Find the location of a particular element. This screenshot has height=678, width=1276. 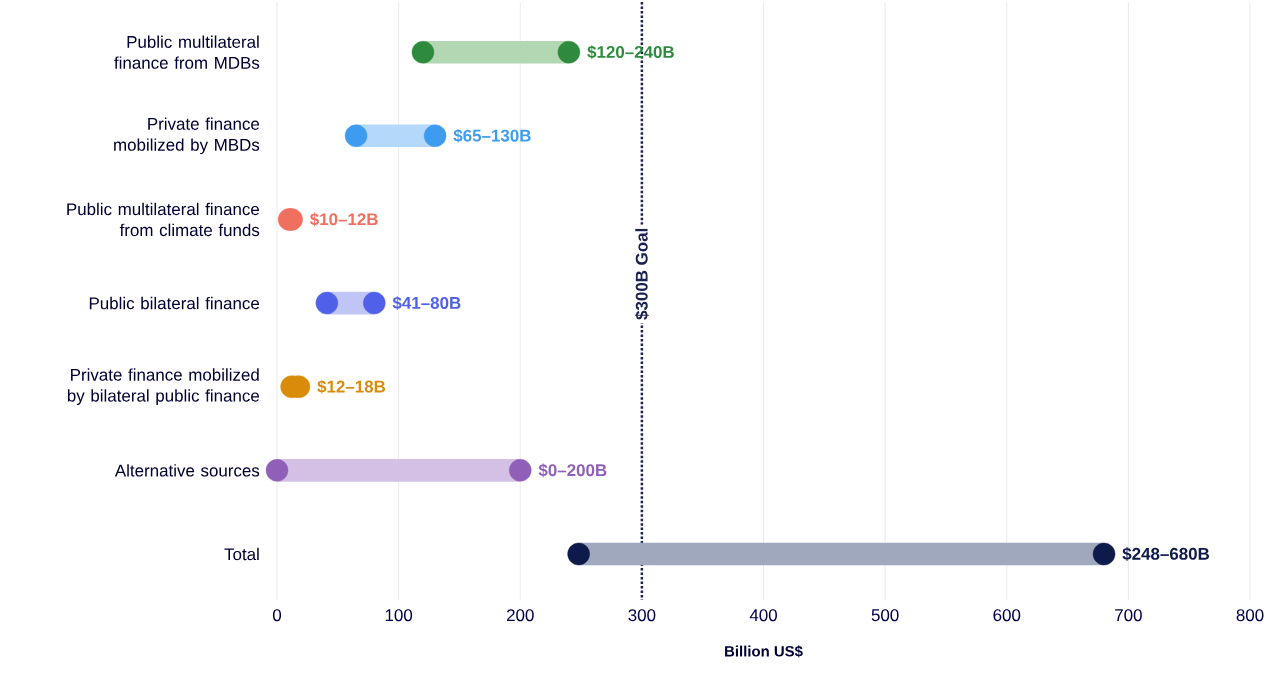

data-label: $12–18B is located at coordinates (351, 386).